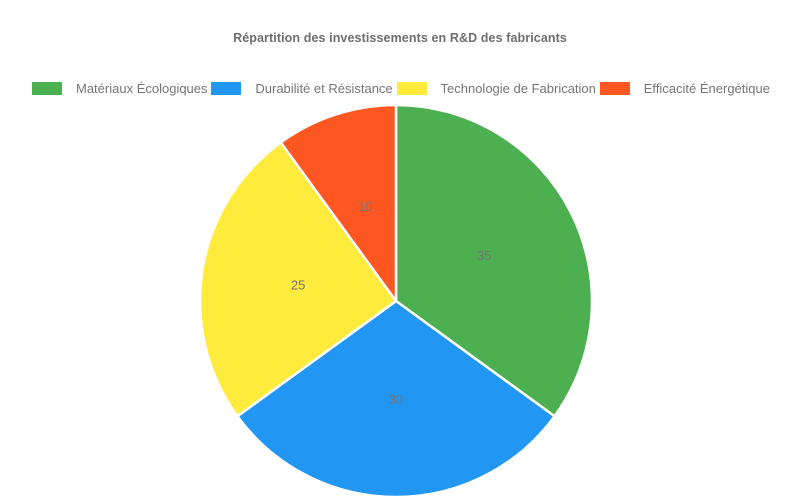 The width and height of the screenshot is (800, 500). I want to click on legend-item-technologie-fabrication: Technologie de Fabrication, so click(496, 88).